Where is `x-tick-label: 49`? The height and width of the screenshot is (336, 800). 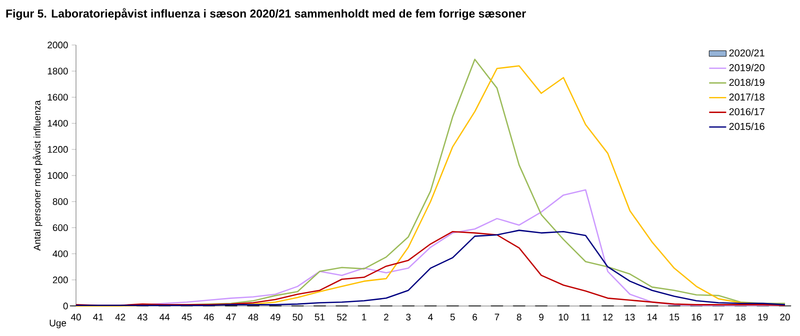
x-tick-label: 49 is located at coordinates (275, 317).